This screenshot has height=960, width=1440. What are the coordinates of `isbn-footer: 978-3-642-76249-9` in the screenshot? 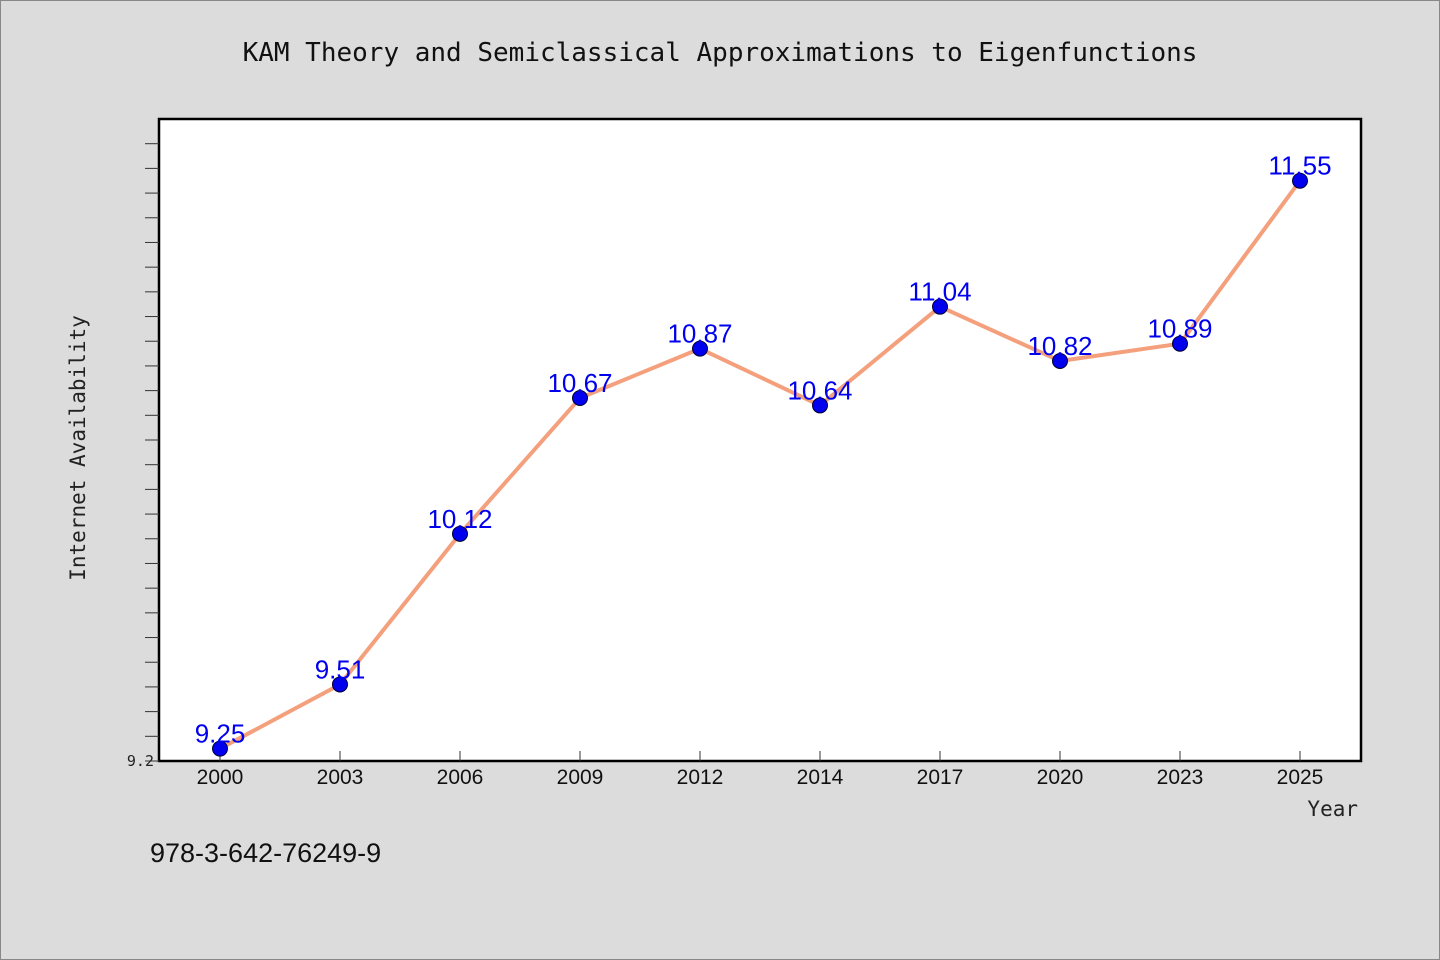 It's located at (265, 853).